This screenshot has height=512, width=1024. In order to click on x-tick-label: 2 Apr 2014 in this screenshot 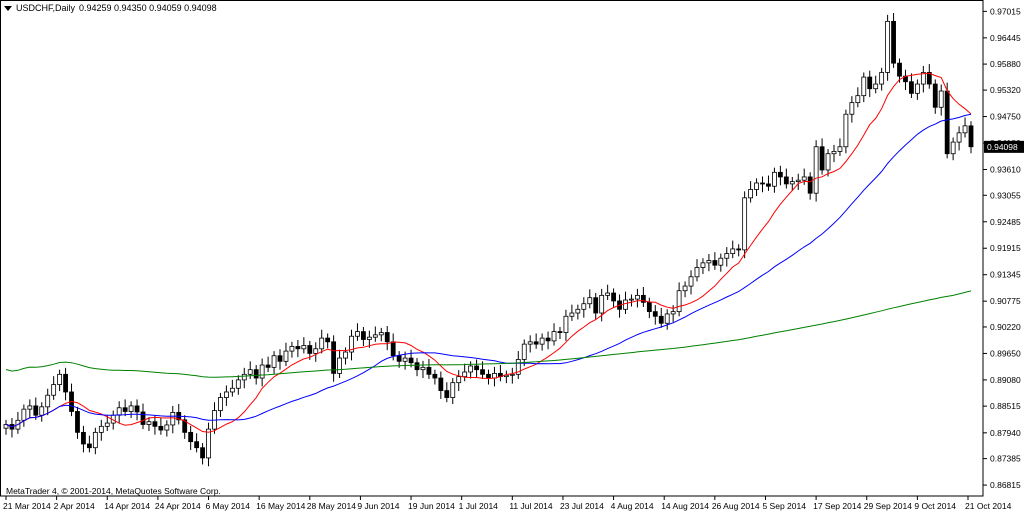, I will do `click(74, 506)`.